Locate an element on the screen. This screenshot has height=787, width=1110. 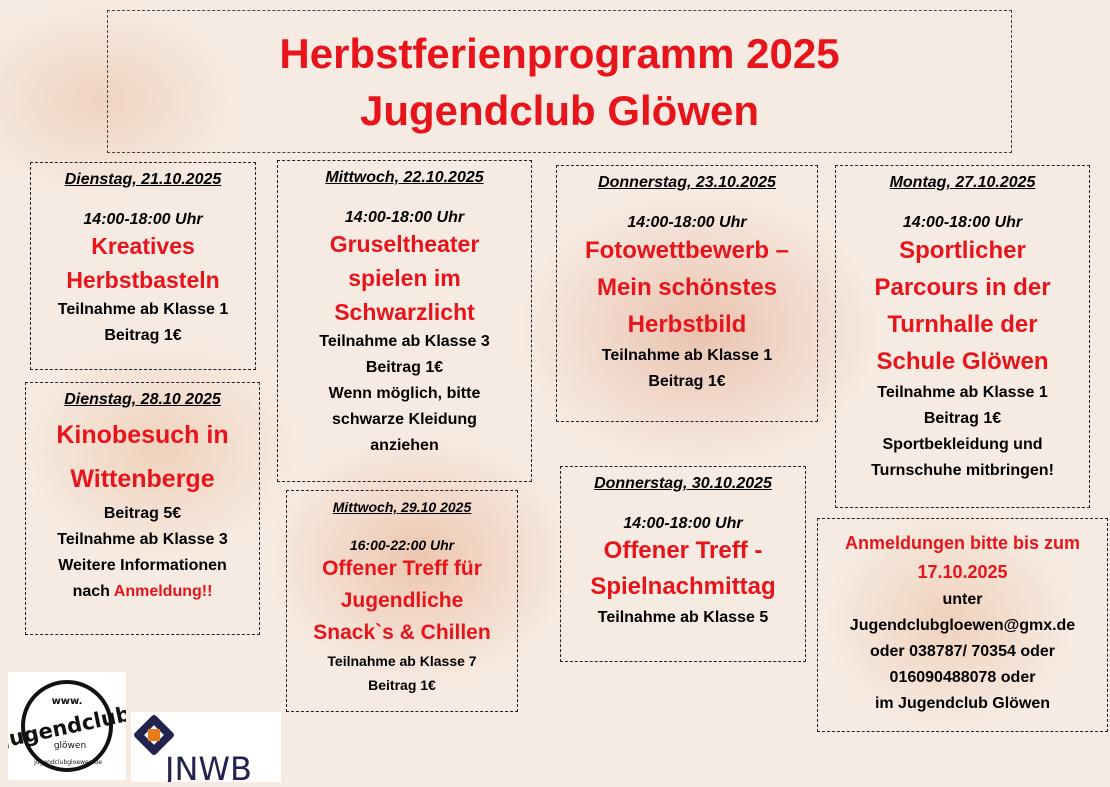
event-detail: Wenn möglich, bitte is located at coordinates (404, 393).